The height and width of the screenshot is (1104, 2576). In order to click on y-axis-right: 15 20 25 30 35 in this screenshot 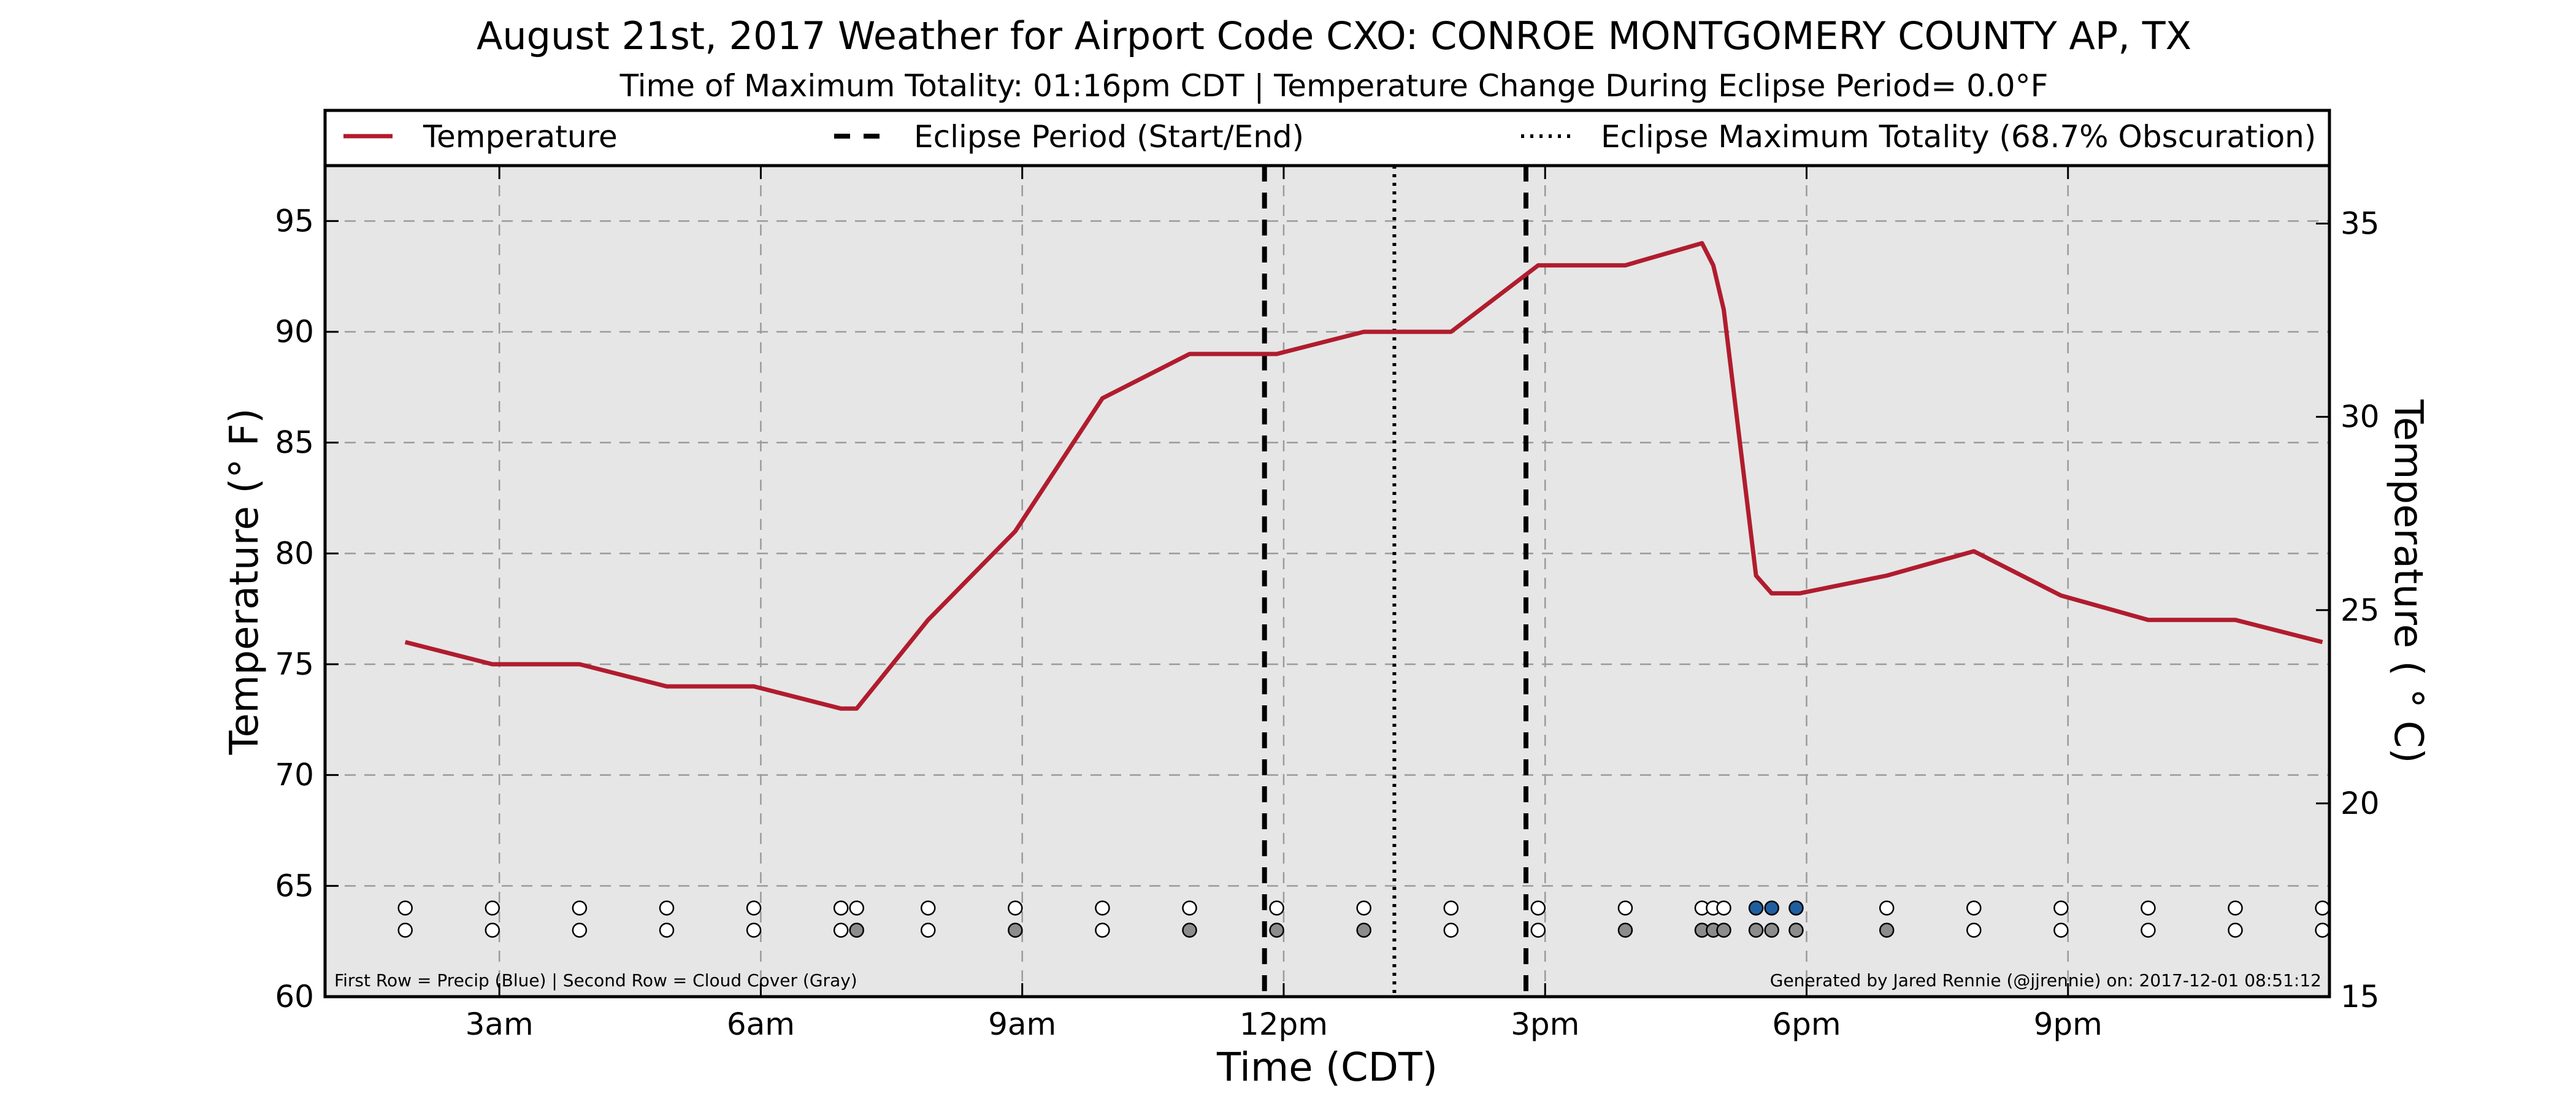, I will do `click(2348, 610)`.